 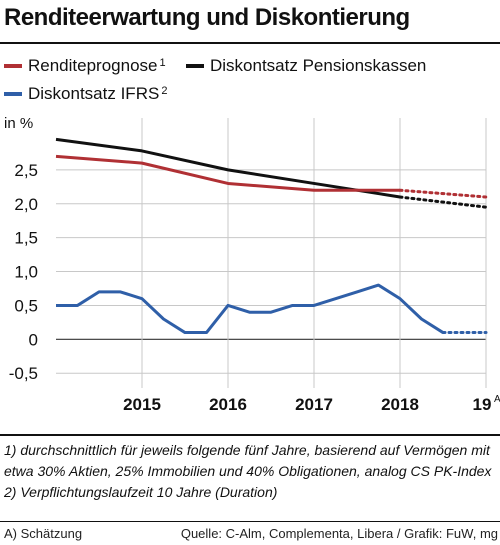 What do you see at coordinates (94, 93) in the screenshot?
I see `legend-label-ifrs: Diskontsatz IFRS` at bounding box center [94, 93].